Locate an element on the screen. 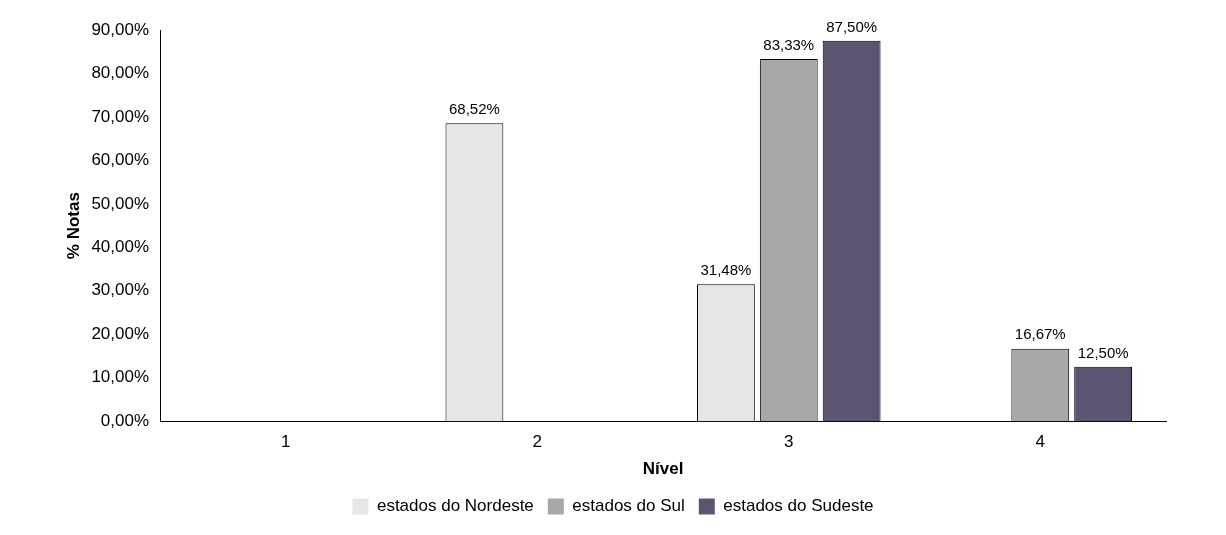 This screenshot has width=1226, height=535. y-tick-label: 70,00% is located at coordinates (120, 116).